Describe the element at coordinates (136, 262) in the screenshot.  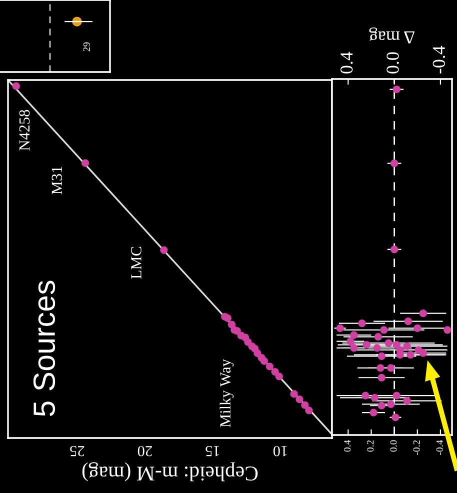
I see `annotation: LMC` at that location.